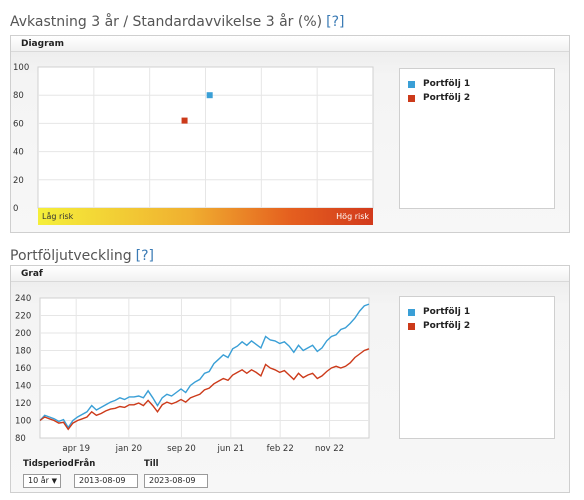 The width and height of the screenshot is (584, 500). Describe the element at coordinates (144, 256) in the screenshot. I see `portfolio-development-help-link: [?]` at that location.